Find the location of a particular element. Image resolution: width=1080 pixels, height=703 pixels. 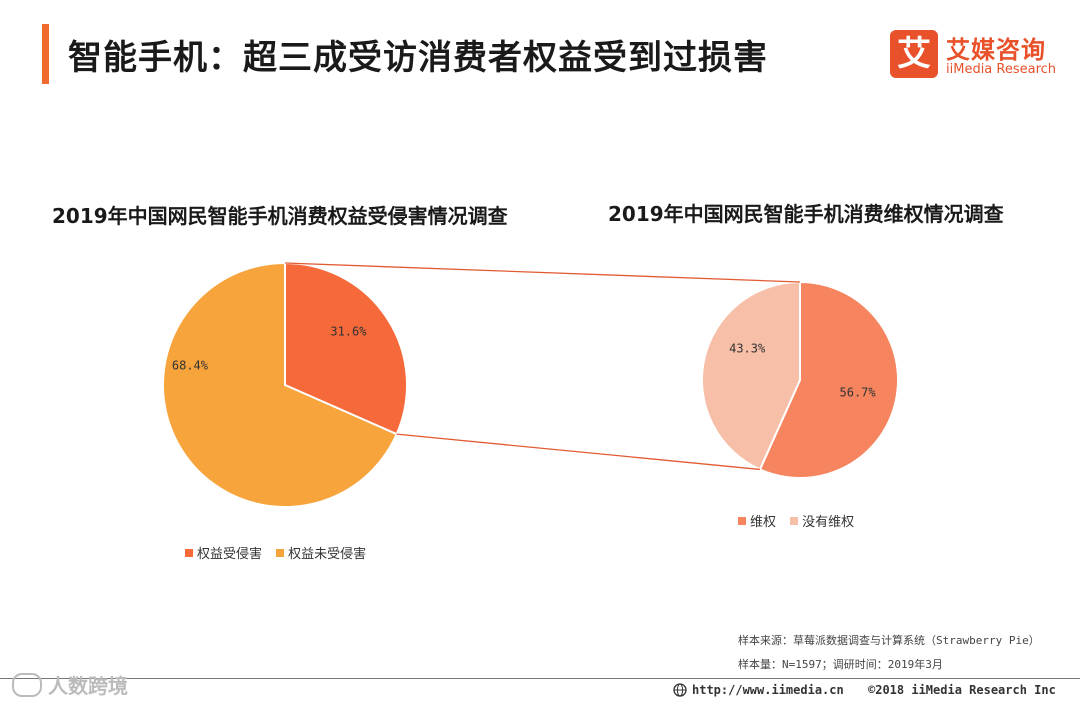

legend-item-not-defended: 没有维权 is located at coordinates (822, 520).